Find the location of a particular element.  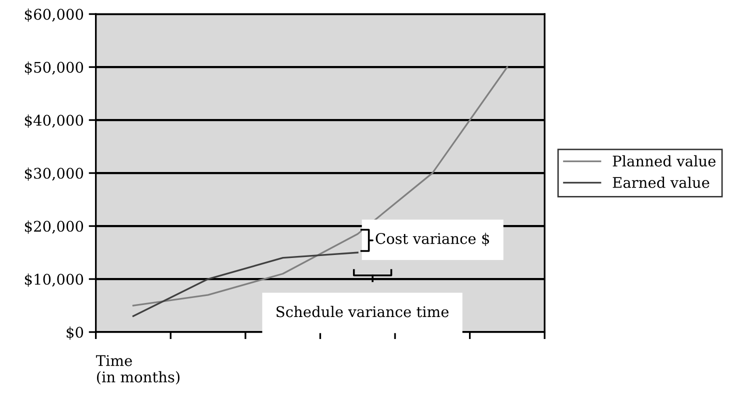

legend-label: Planned value is located at coordinates (664, 161).